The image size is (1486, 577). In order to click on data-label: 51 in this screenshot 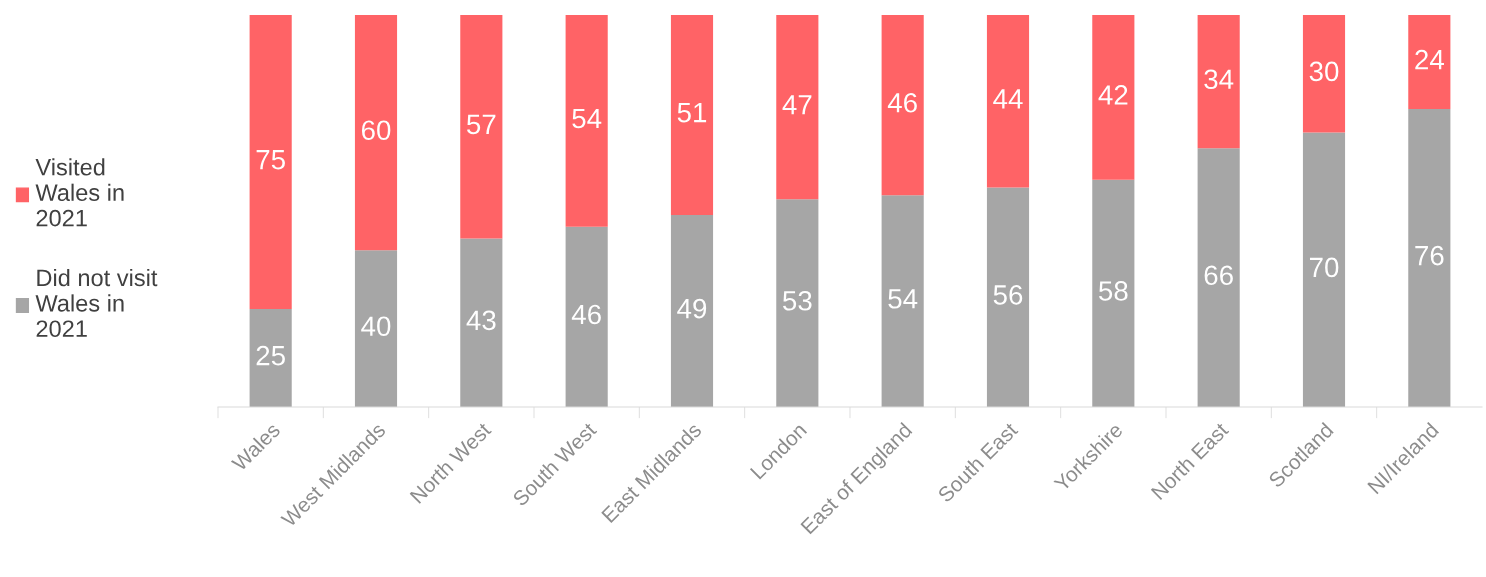, I will do `click(692, 113)`.